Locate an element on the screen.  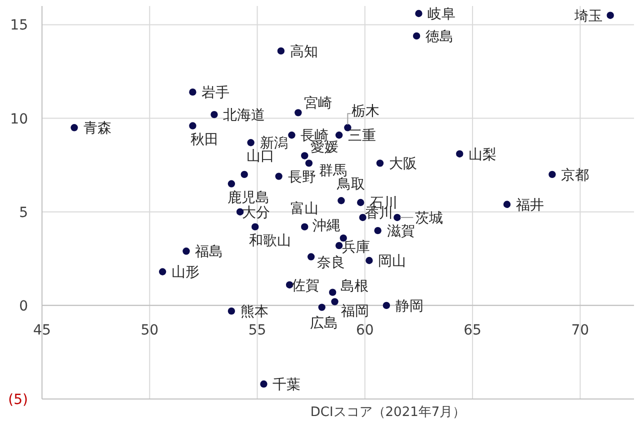
annotation: 宮崎 is located at coordinates (318, 104).